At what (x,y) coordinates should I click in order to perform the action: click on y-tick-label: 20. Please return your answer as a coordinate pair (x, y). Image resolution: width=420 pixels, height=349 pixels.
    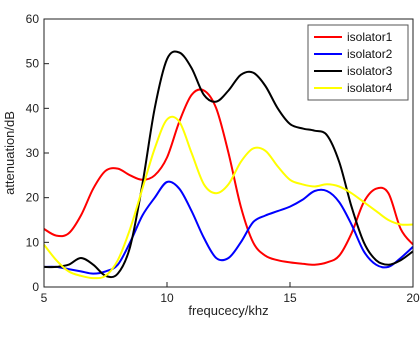
    Looking at the image, I should click on (33, 198).